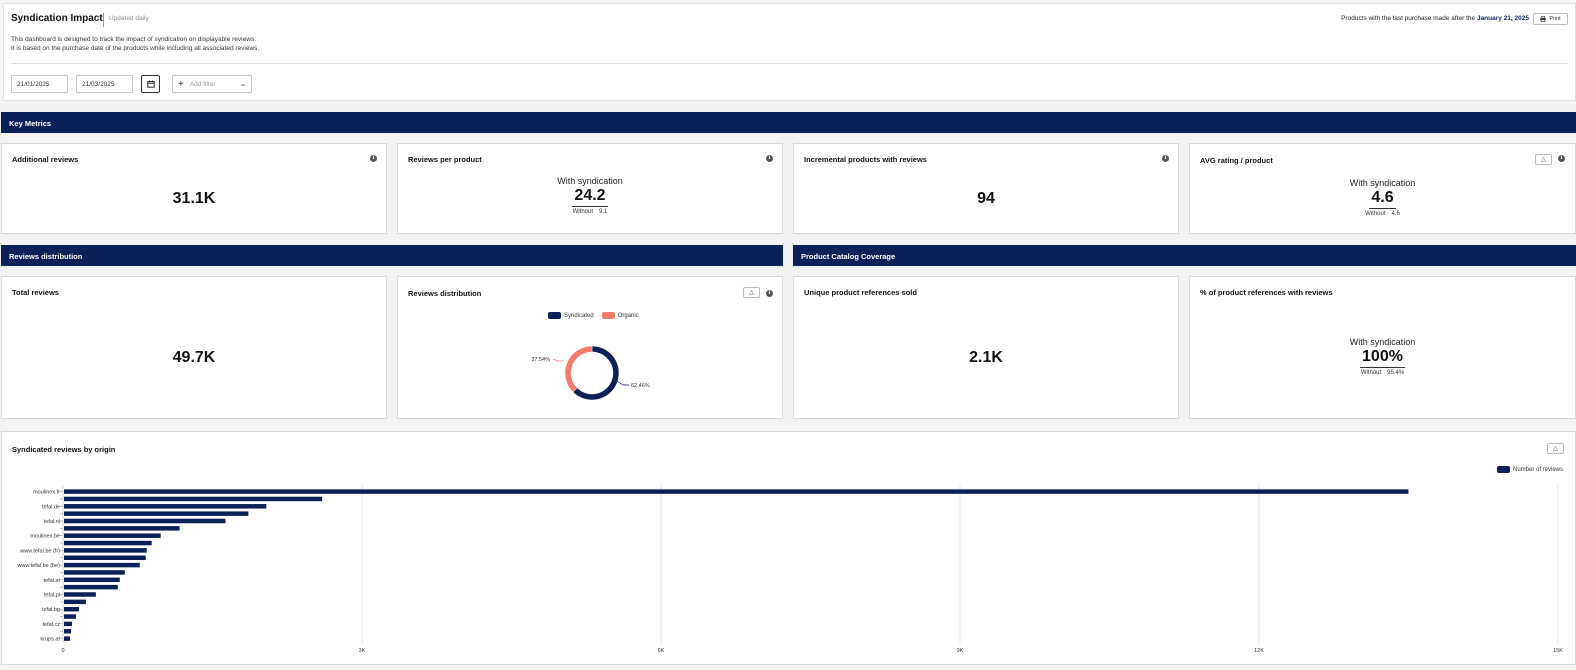  What do you see at coordinates (102, 565) in the screenshot?
I see `bar-www.tefal.be (be)` at bounding box center [102, 565].